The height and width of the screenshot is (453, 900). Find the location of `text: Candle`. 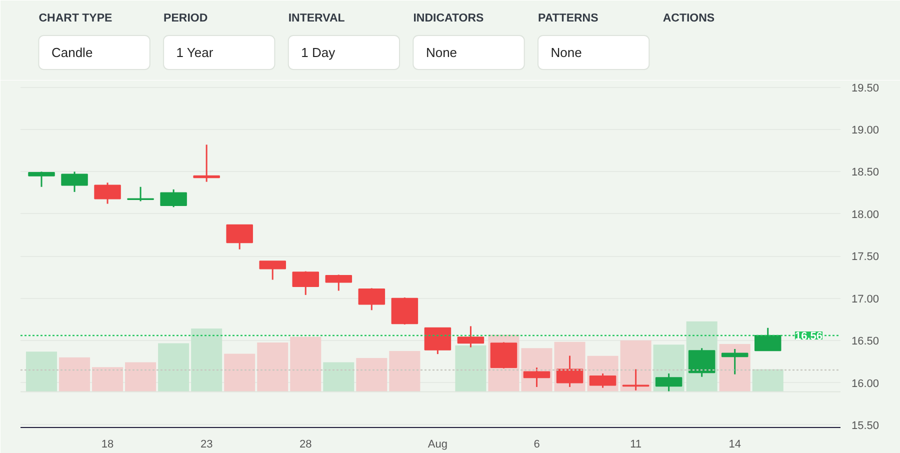

text: Candle is located at coordinates (72, 52).